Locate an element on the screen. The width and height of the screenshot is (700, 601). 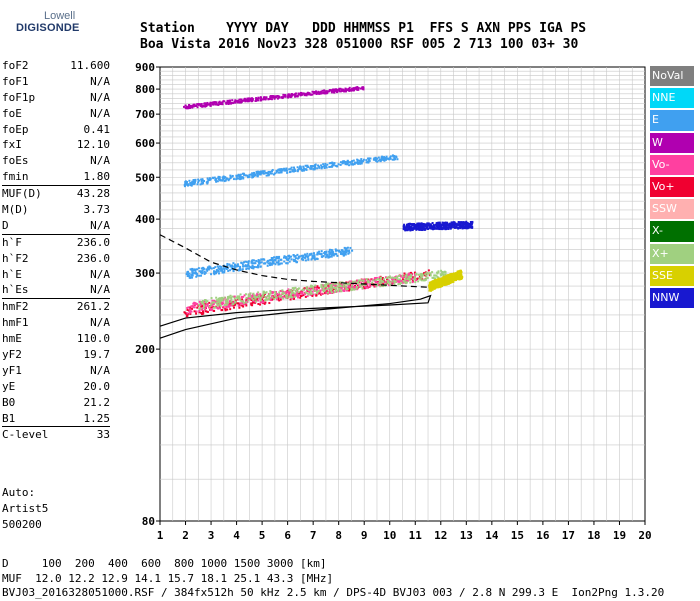
param-name: C-level is located at coordinates (25, 435).